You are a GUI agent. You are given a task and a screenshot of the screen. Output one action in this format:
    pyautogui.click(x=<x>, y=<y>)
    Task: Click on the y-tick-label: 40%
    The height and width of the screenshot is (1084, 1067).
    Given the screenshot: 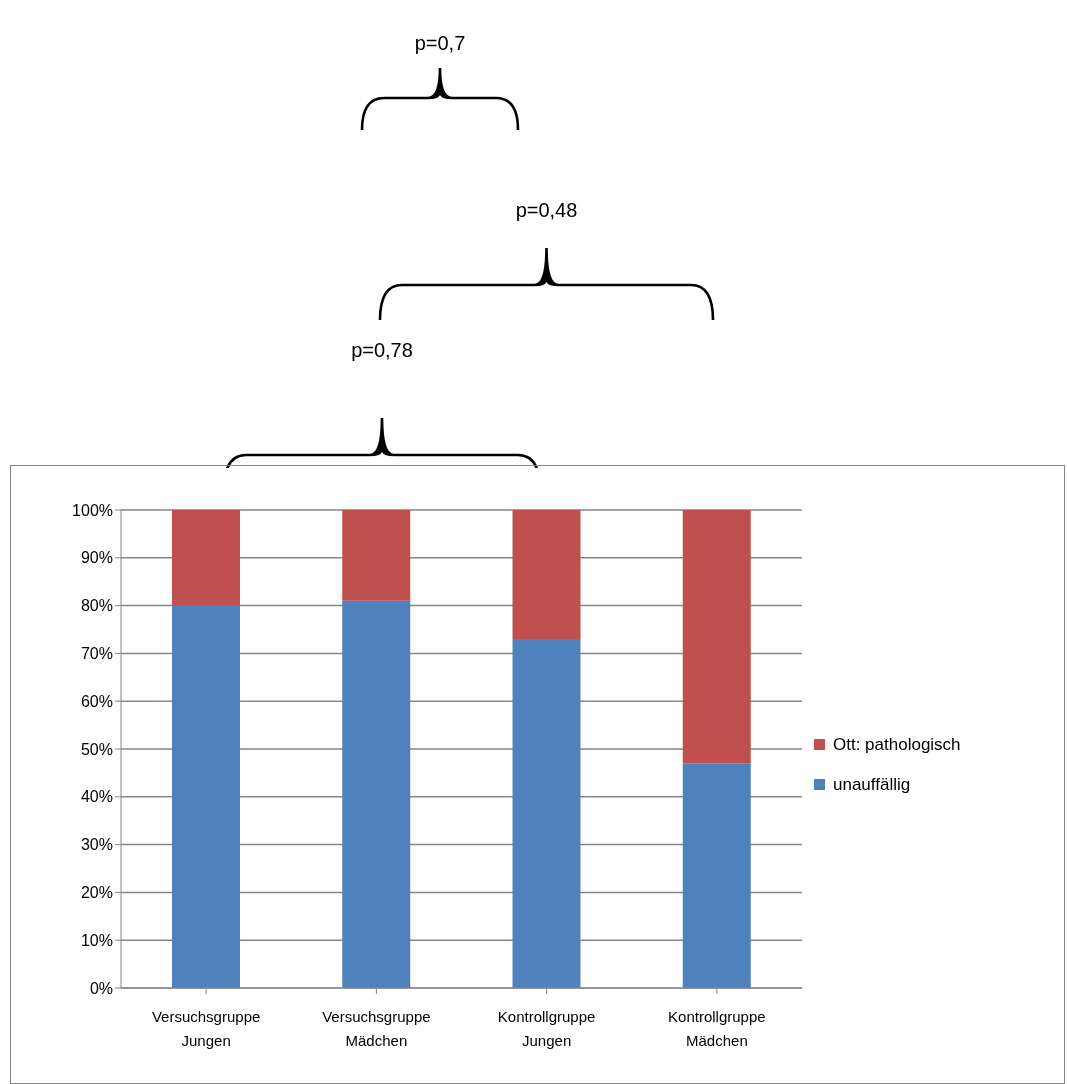 What is the action you would take?
    pyautogui.click(x=96, y=797)
    